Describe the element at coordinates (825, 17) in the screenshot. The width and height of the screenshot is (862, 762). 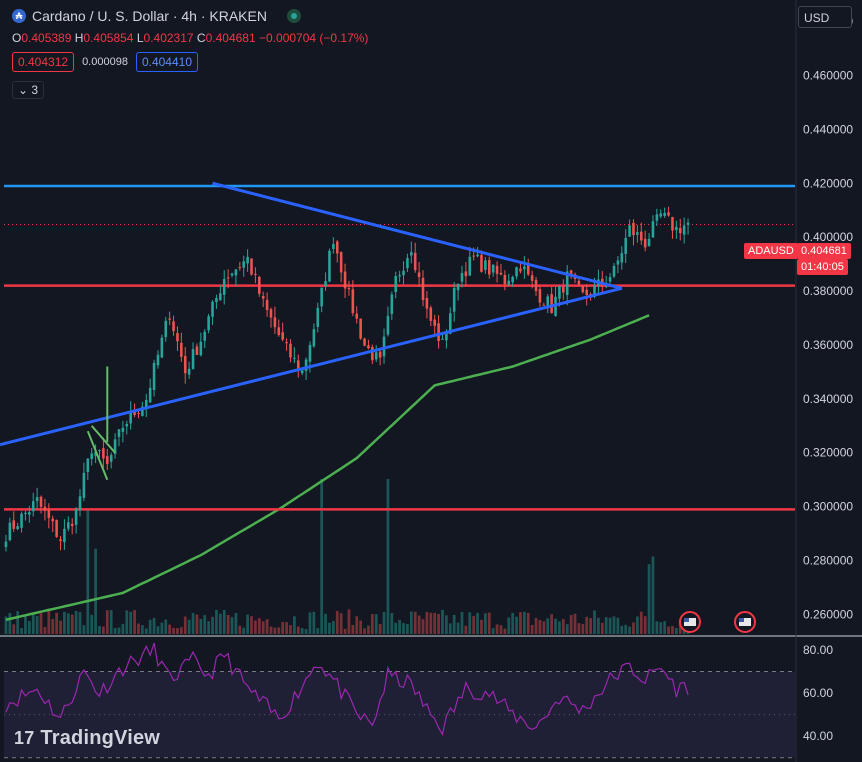
I see `currency-select: USD` at that location.